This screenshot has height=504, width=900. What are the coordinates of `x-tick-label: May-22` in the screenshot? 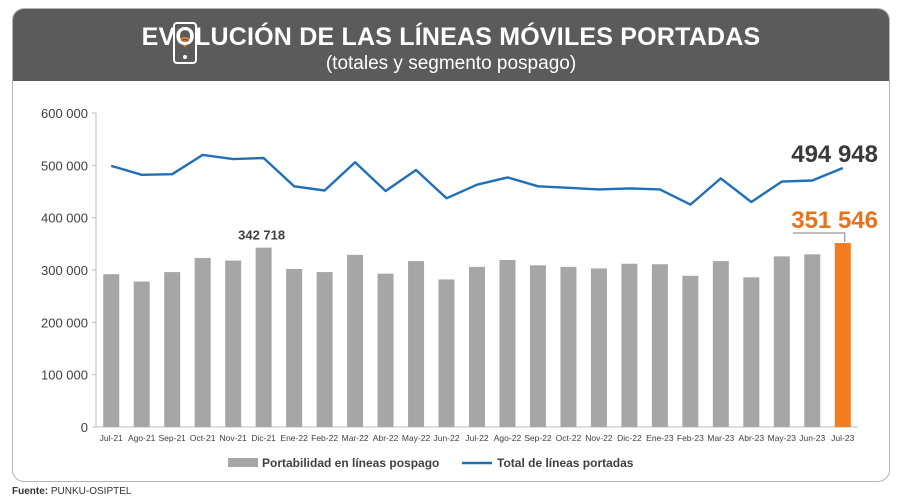 It's located at (416, 438).